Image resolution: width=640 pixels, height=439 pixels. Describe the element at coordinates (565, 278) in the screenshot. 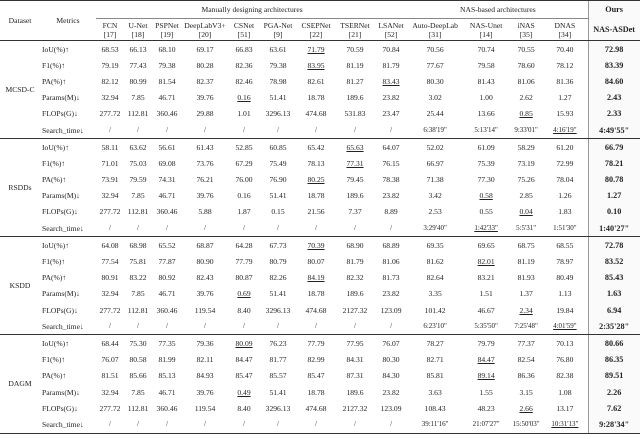

I see `cell: 80.49` at that location.